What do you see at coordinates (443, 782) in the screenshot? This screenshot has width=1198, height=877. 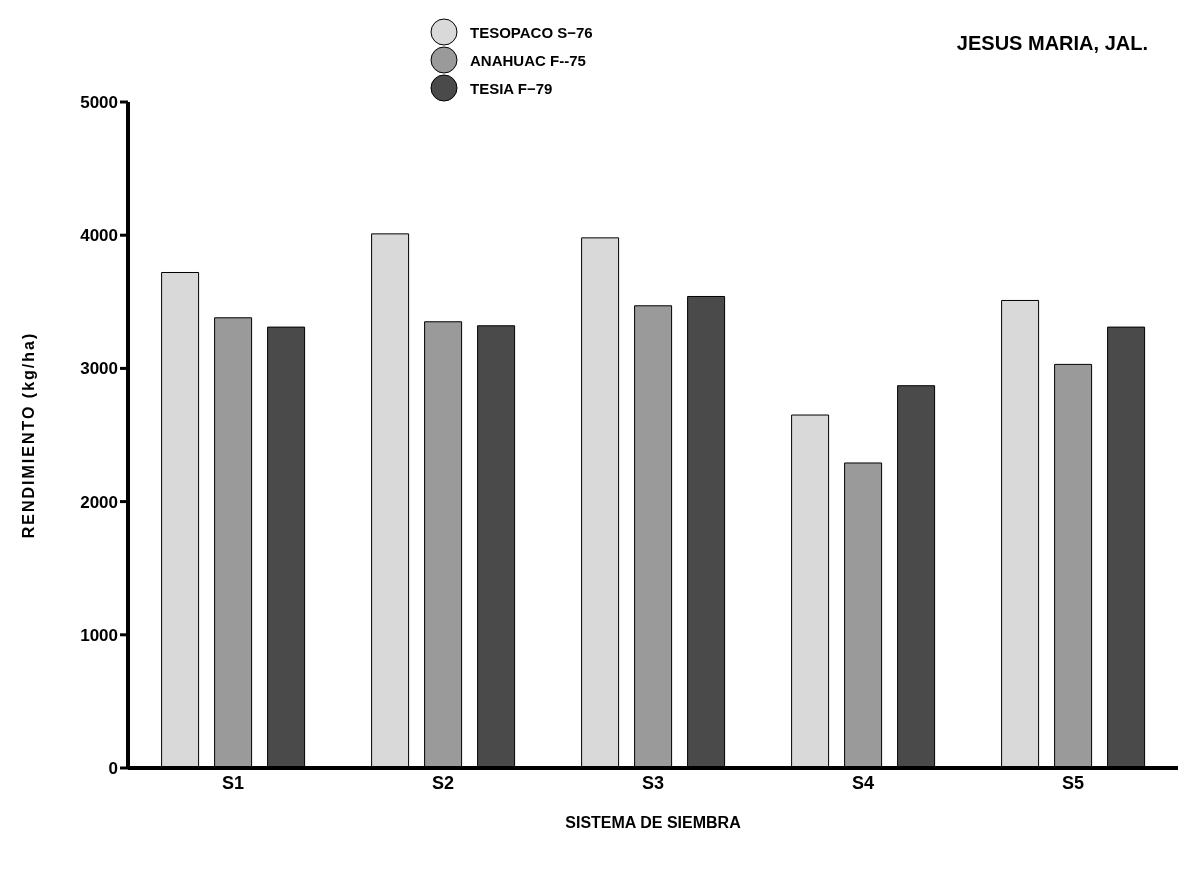 I see `x-tick-label: S2` at bounding box center [443, 782].